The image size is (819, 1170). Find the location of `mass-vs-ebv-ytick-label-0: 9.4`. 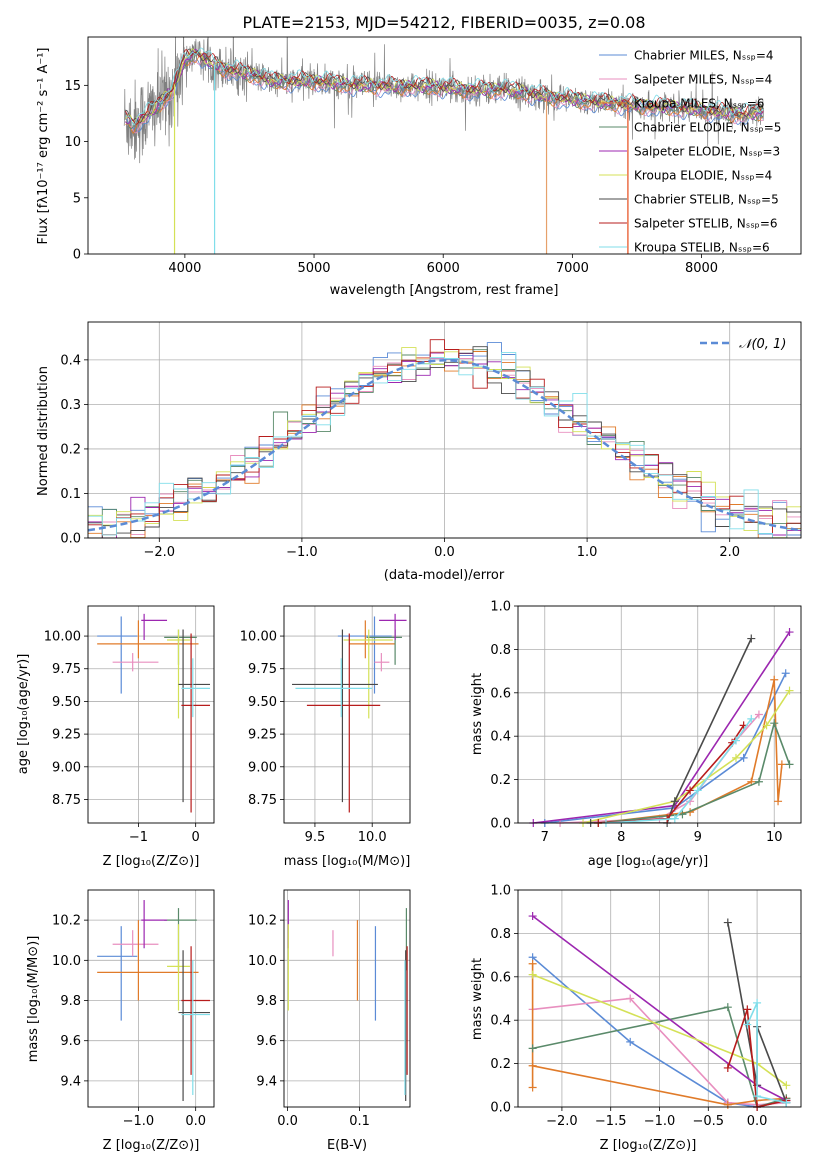

mass-vs-ebv-ytick-label-0: 9.4 is located at coordinates (266, 1081).